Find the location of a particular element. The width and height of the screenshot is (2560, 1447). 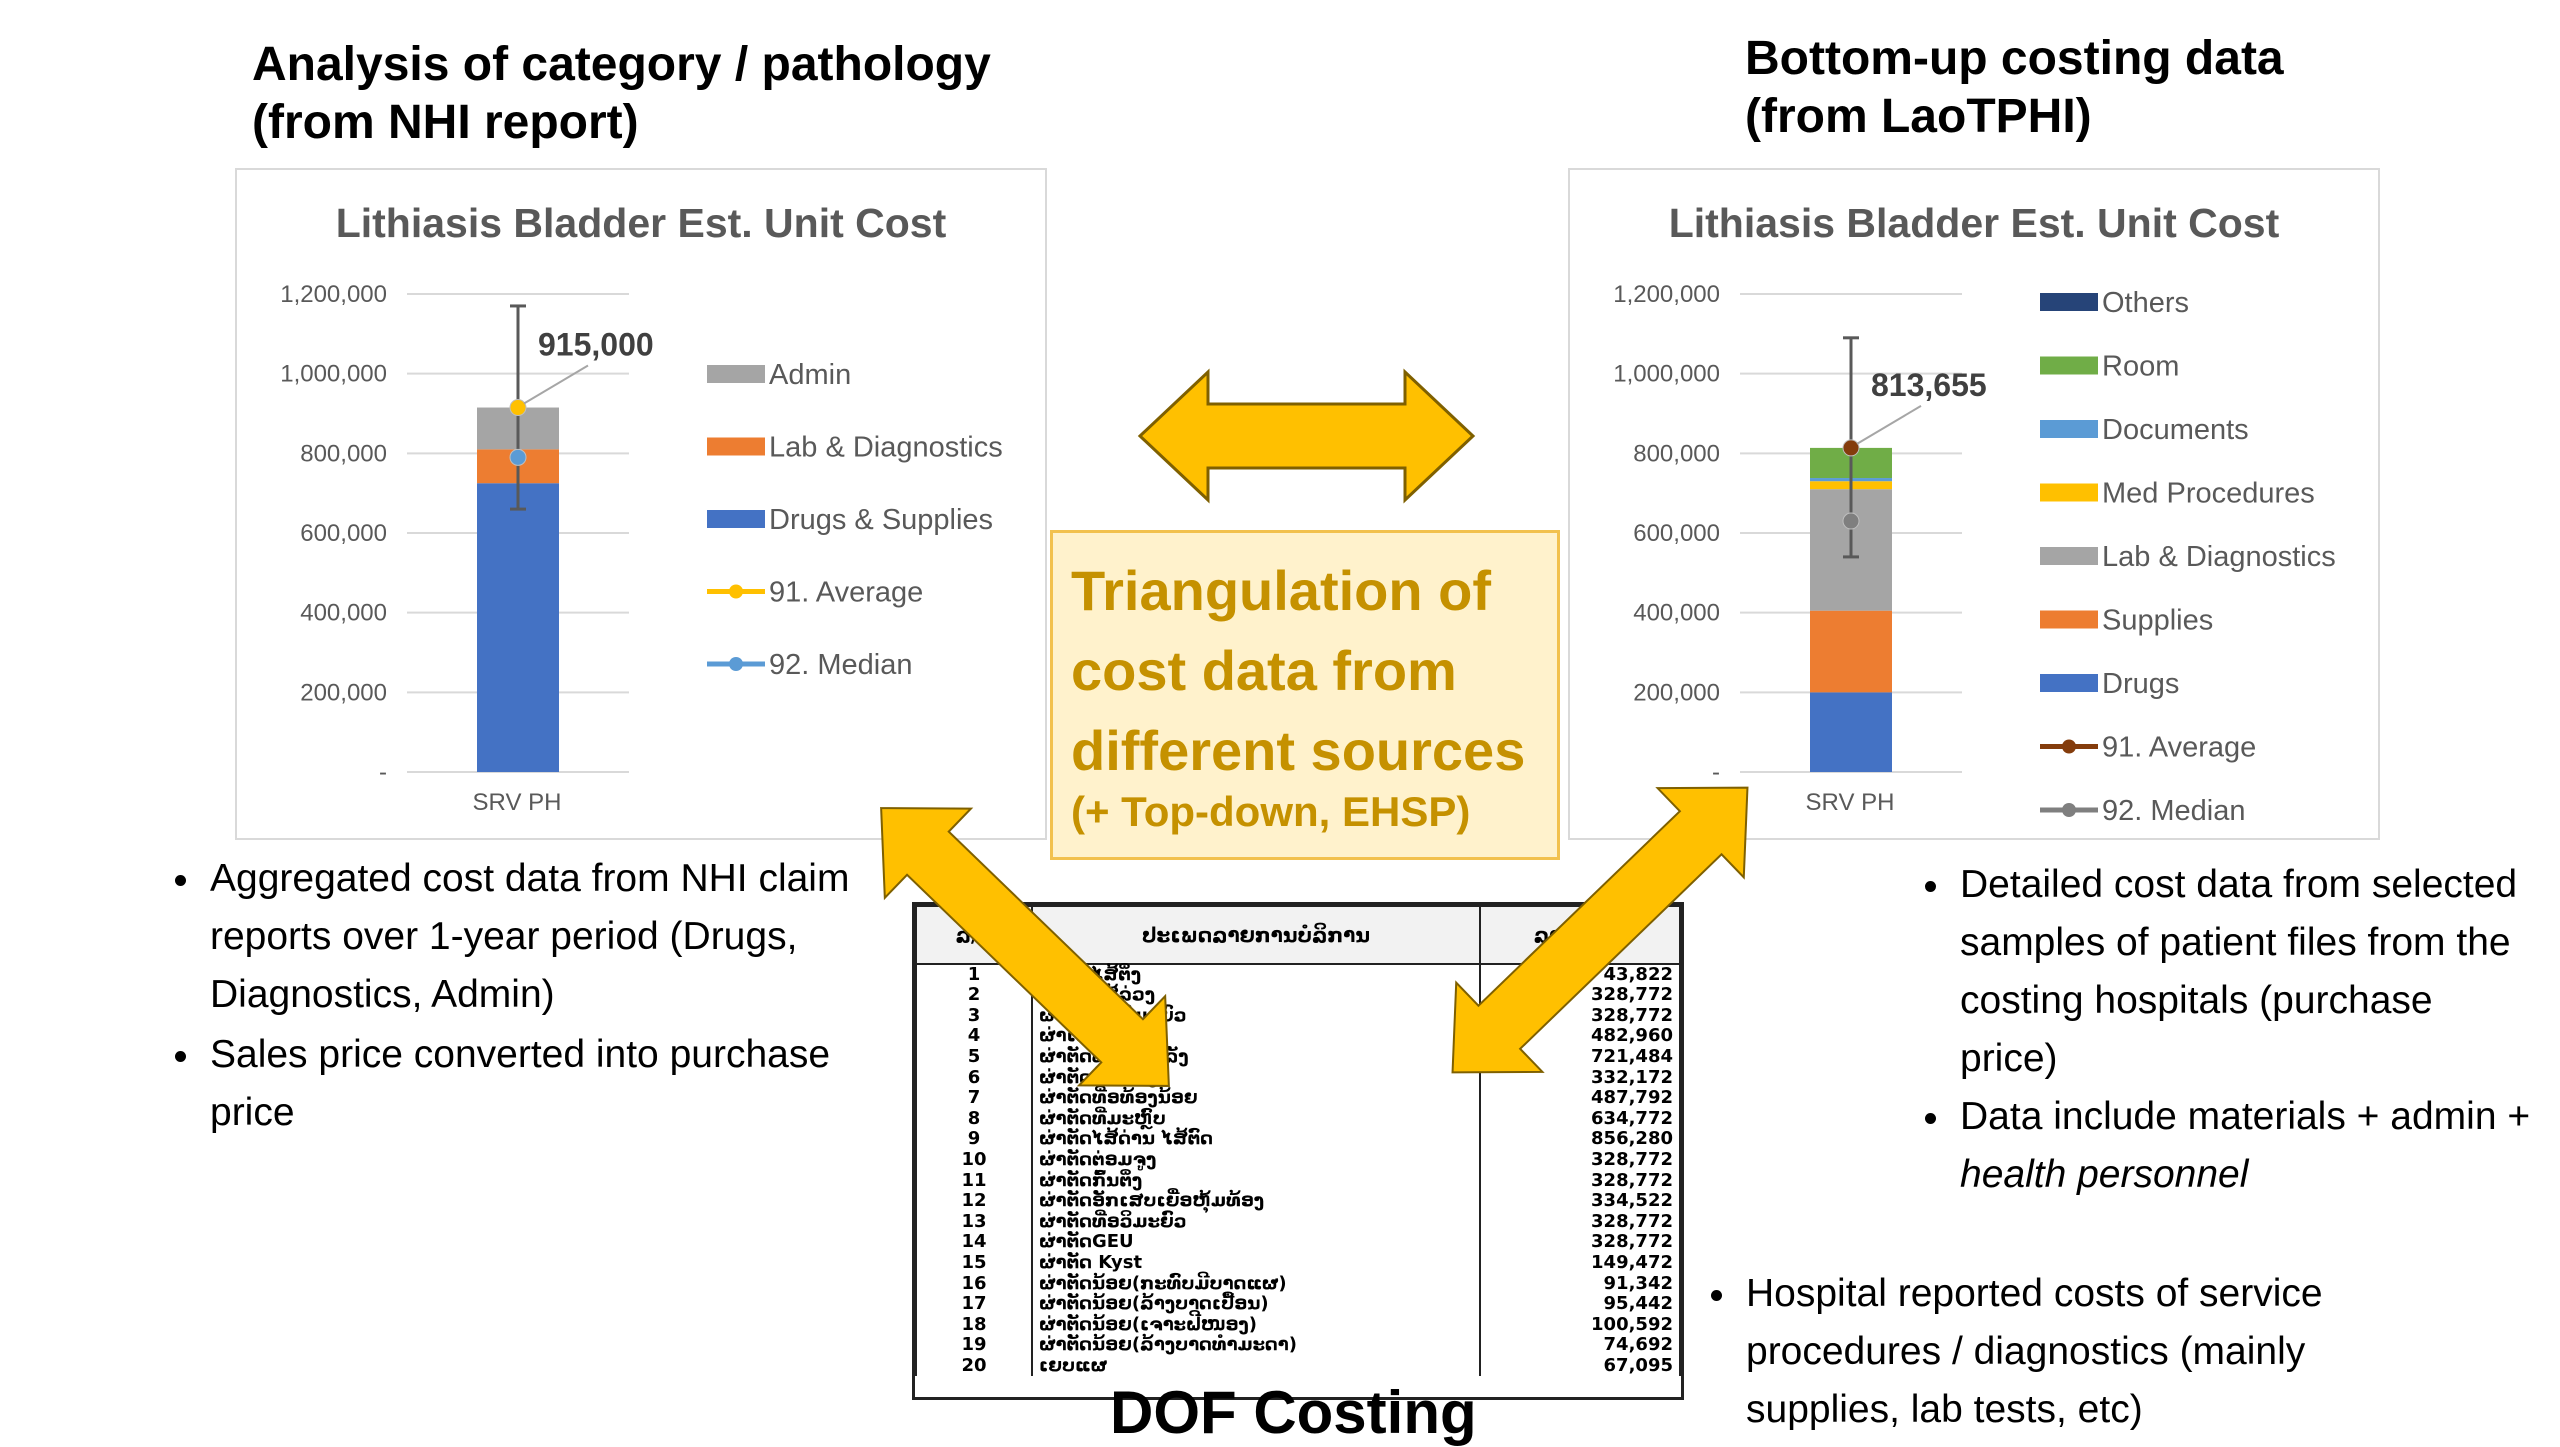

marker-91-average is located at coordinates (518, 408).